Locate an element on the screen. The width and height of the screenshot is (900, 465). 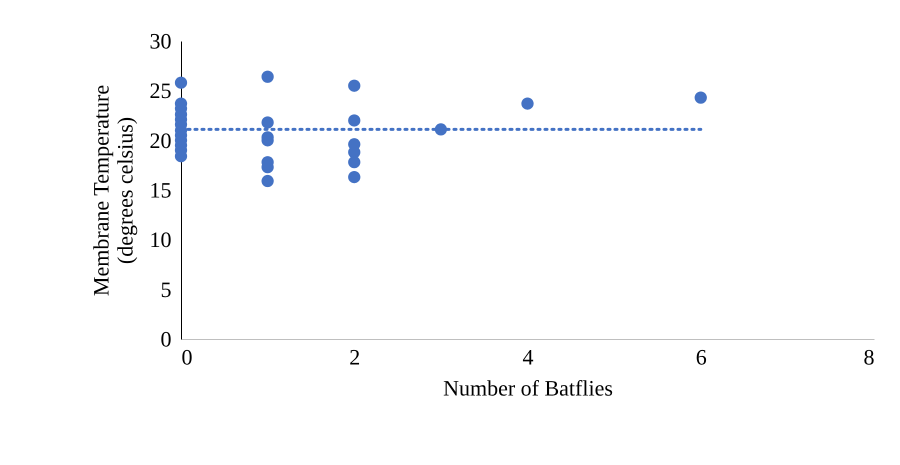
y-axis-title: Membrane Temperature (degrees celsius) is located at coordinates (113, 190).